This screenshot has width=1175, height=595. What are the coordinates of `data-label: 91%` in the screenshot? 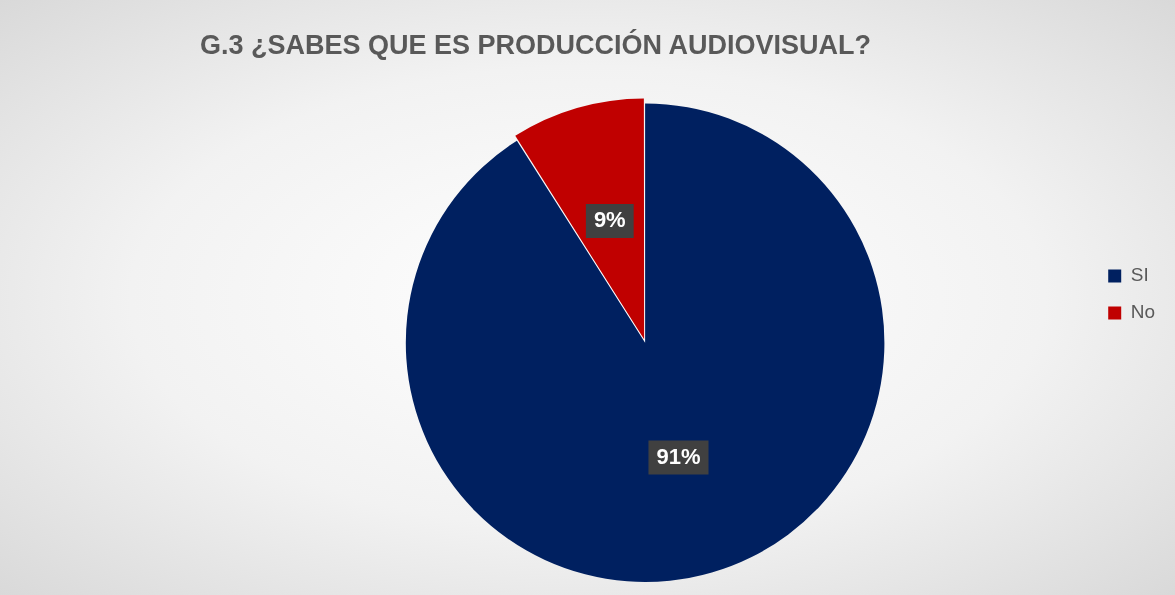 It's located at (678, 456).